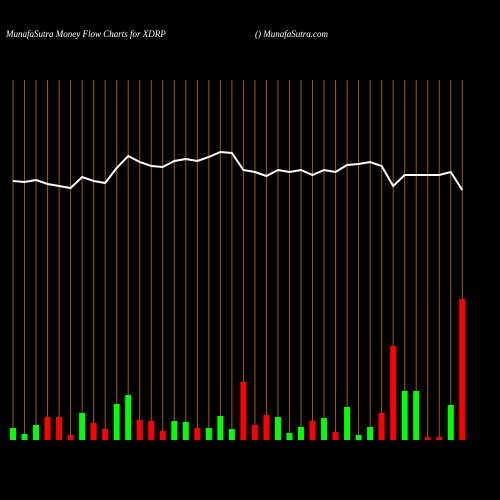  What do you see at coordinates (85, 34) in the screenshot?
I see `chart-title: MunafaSutra Money Flow Charts for XDRP` at bounding box center [85, 34].